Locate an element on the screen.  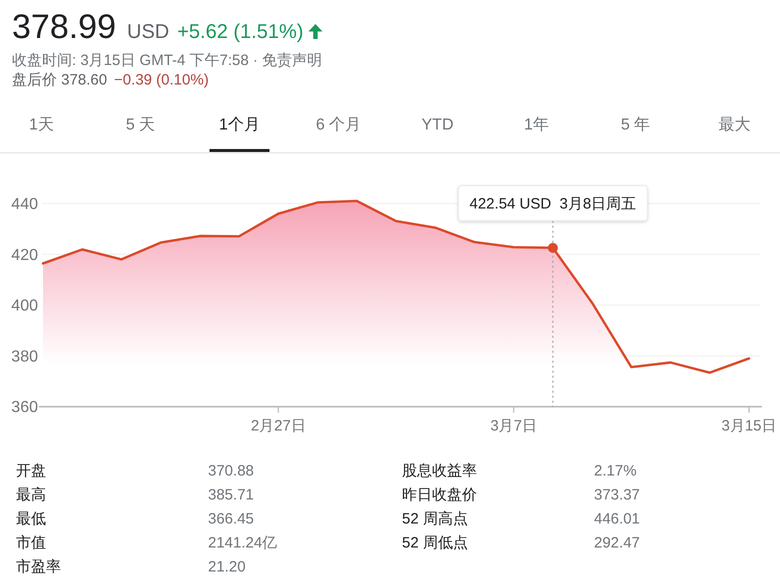
text: 1天 is located at coordinates (41, 125).